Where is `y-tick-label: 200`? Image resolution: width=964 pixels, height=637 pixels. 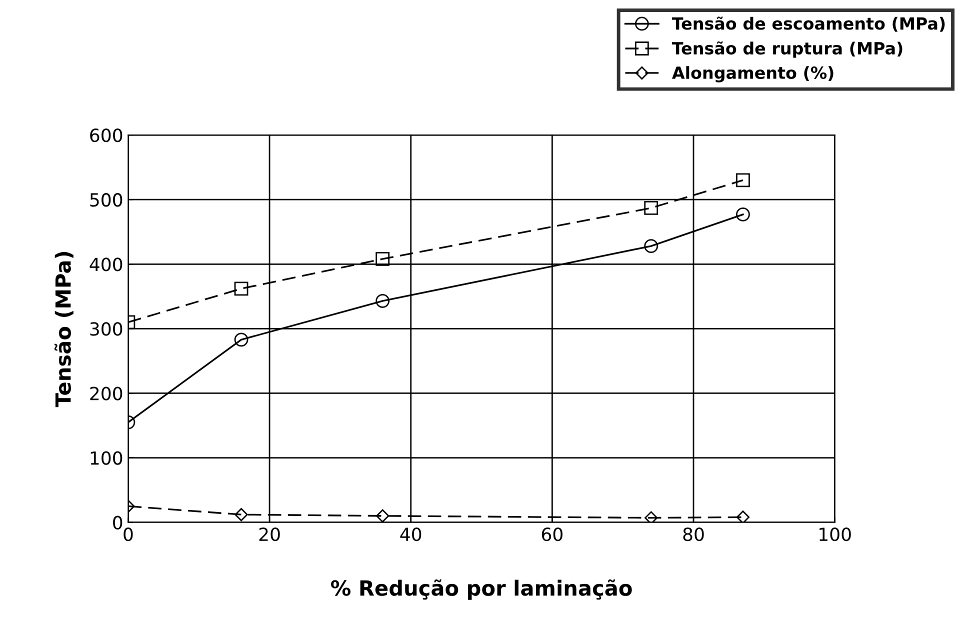
y-tick-label: 200 is located at coordinates (106, 393).